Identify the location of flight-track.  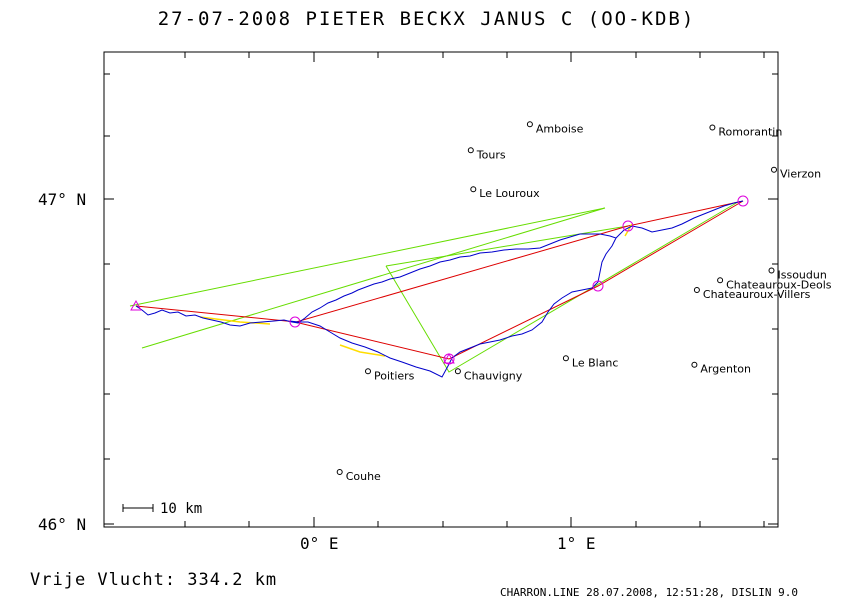
(376, 305).